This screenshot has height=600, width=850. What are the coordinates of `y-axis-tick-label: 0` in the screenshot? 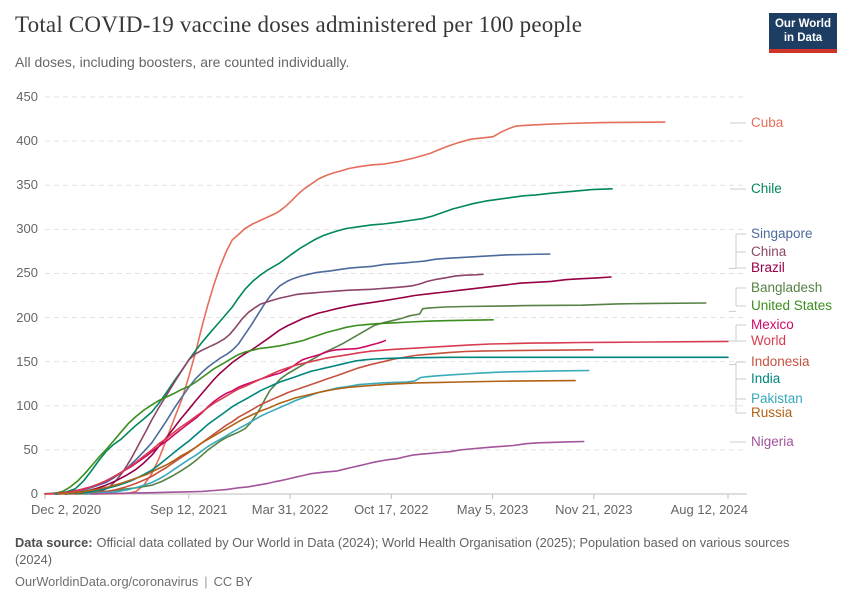 It's located at (34, 493).